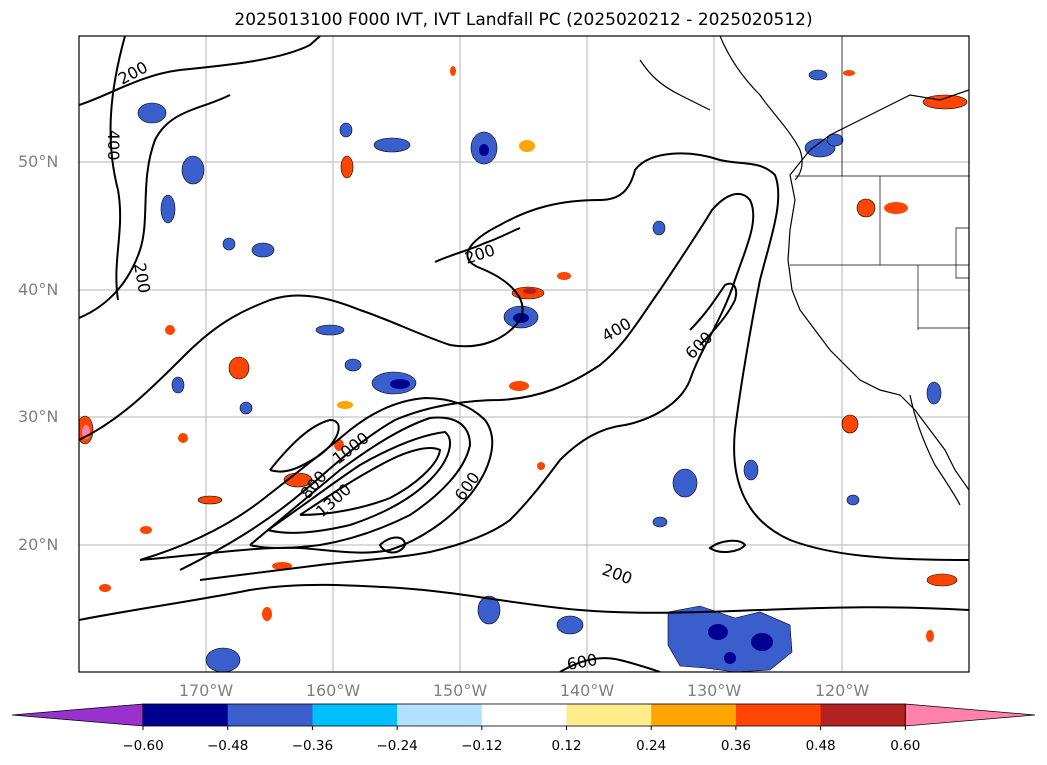 Image resolution: width=1047 pixels, height=765 pixels. Describe the element at coordinates (228, 746) in the screenshot. I see `colorbar-tick-label: −0.48` at that location.